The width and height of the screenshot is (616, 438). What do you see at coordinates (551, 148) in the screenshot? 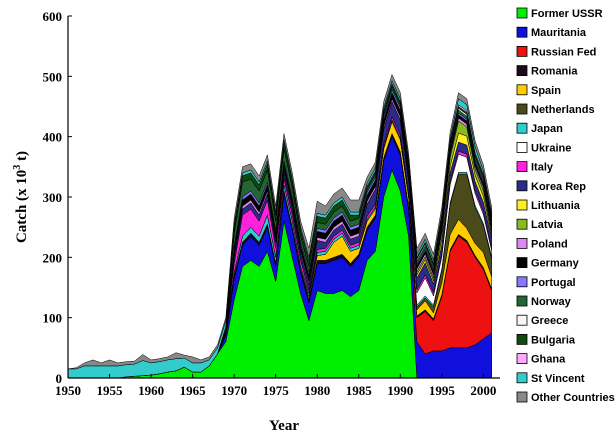
I see `legend-label: Ukraine` at bounding box center [551, 148].